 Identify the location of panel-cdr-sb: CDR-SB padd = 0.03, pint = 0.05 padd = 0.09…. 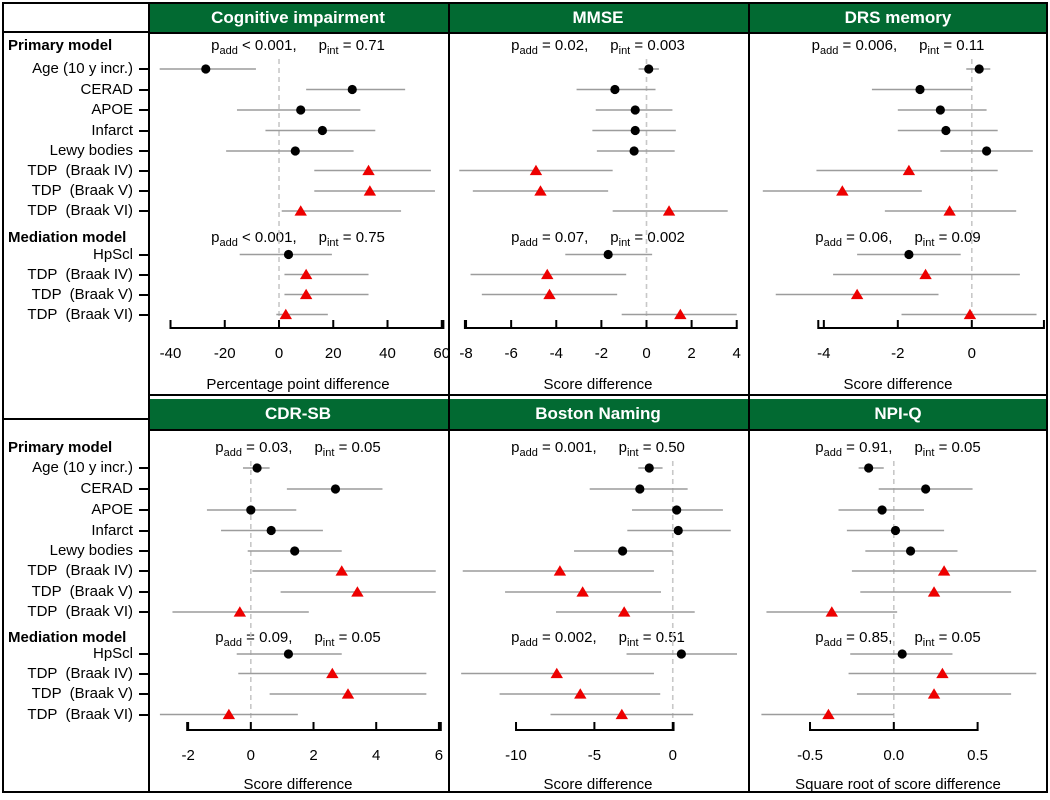
(298, 595).